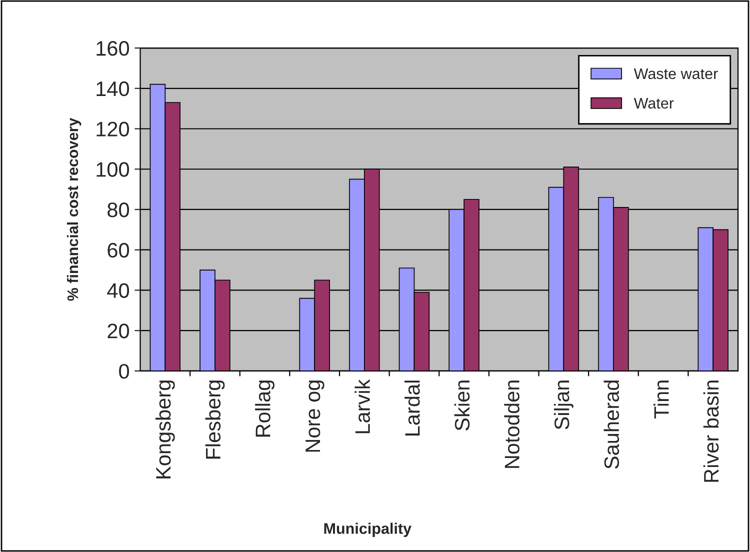 The image size is (750, 552). Describe the element at coordinates (315, 416) in the screenshot. I see `x-tick-label: Nore og` at that location.